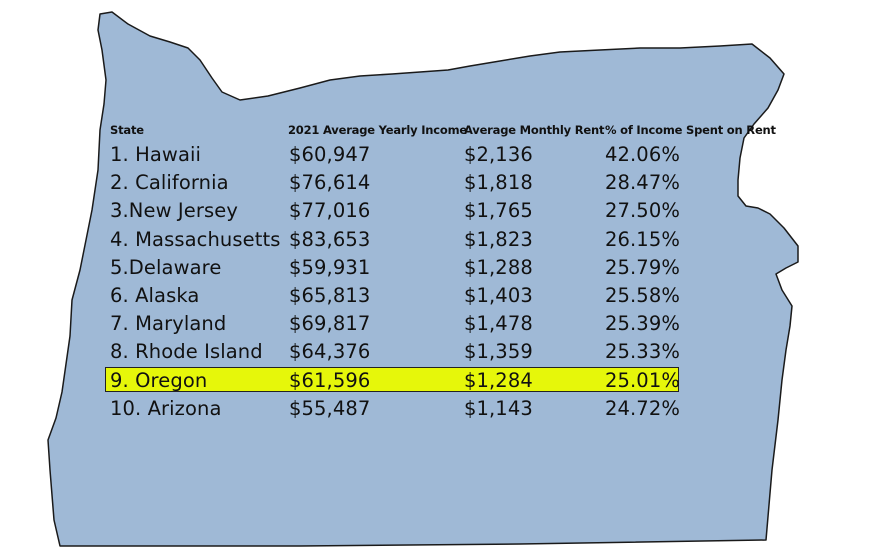 Image resolution: width=876 pixels, height=559 pixels. Describe the element at coordinates (642, 211) in the screenshot. I see `percent-cell: 27.50%` at that location.